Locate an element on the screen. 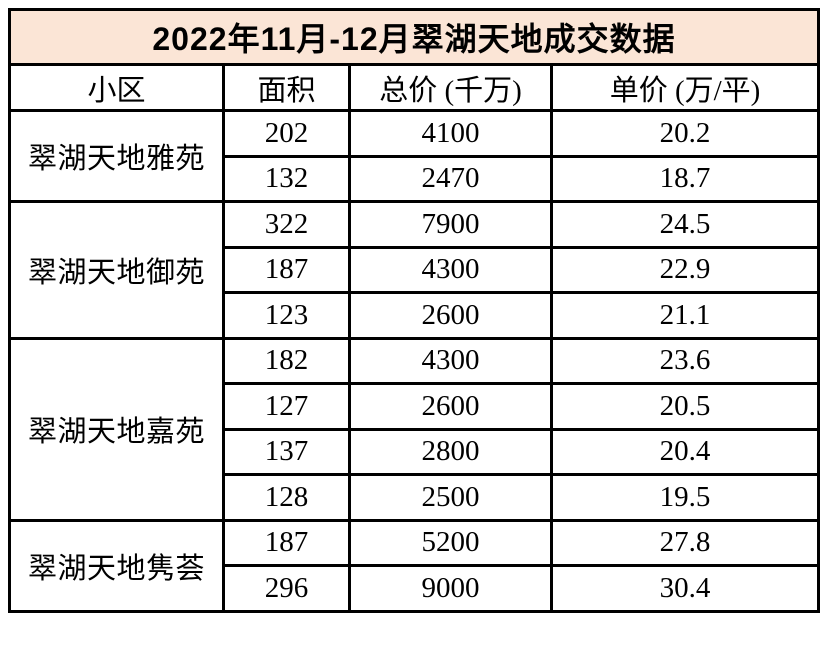 This screenshot has height=656, width=824. table-row: 翠湖天地雅苑 202 4100 20.2 is located at coordinates (414, 156).